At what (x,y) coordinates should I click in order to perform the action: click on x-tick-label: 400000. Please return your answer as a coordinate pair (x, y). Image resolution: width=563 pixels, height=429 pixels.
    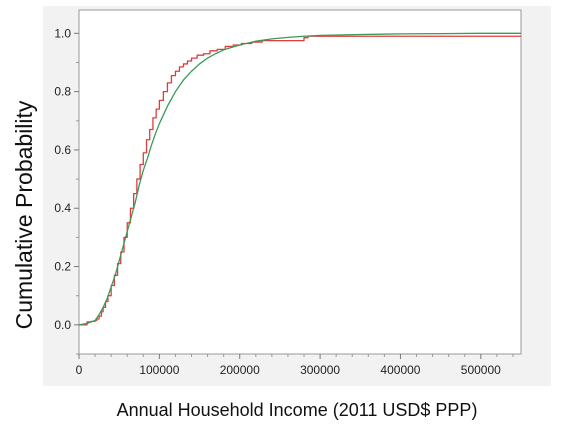
    Looking at the image, I should click on (400, 370).